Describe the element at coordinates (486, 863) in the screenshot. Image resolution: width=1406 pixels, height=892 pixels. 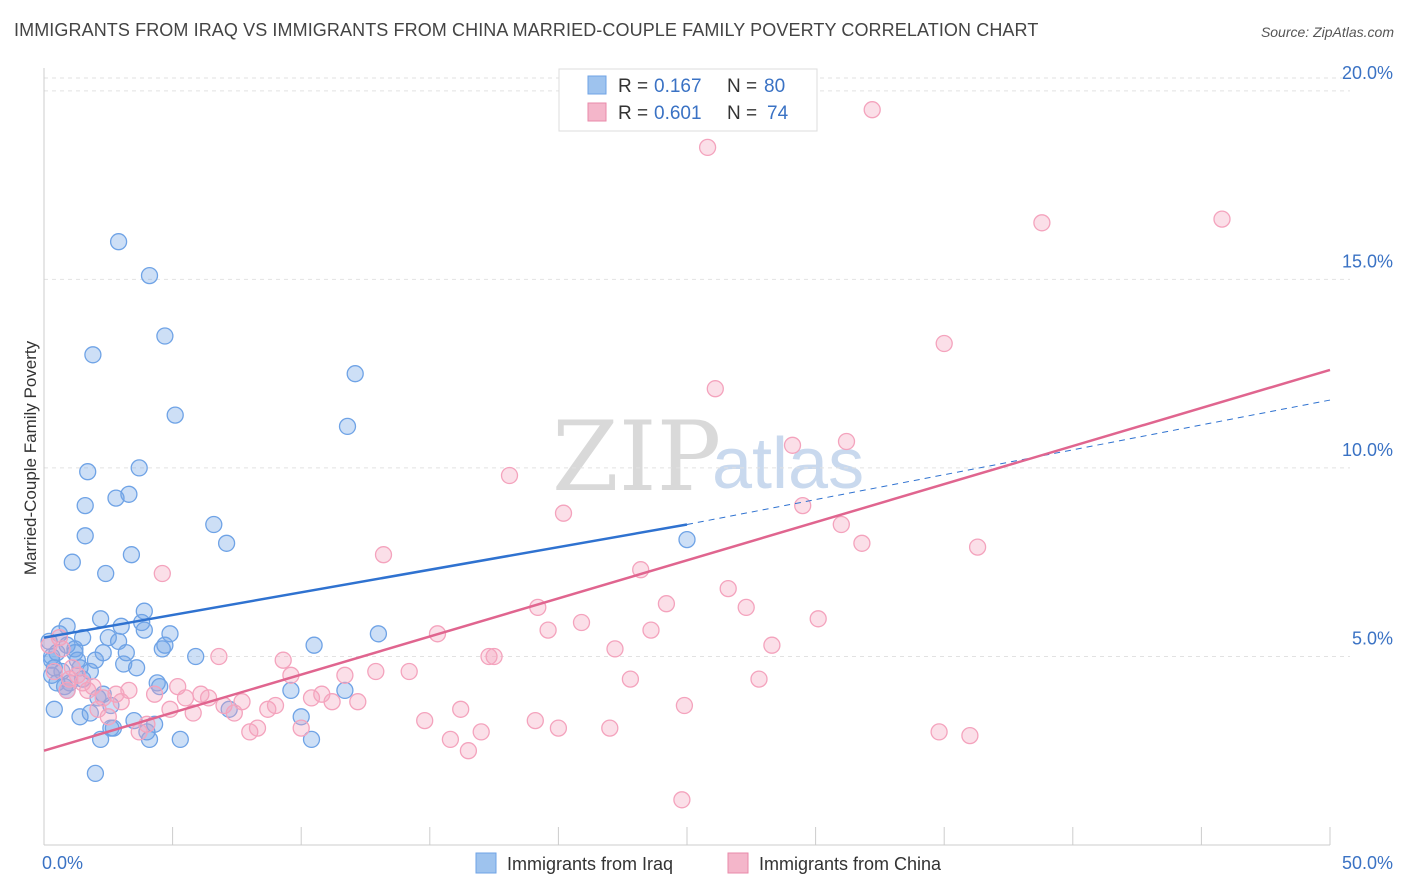
I see `bottom-legend-swatch-iraq` at that location.